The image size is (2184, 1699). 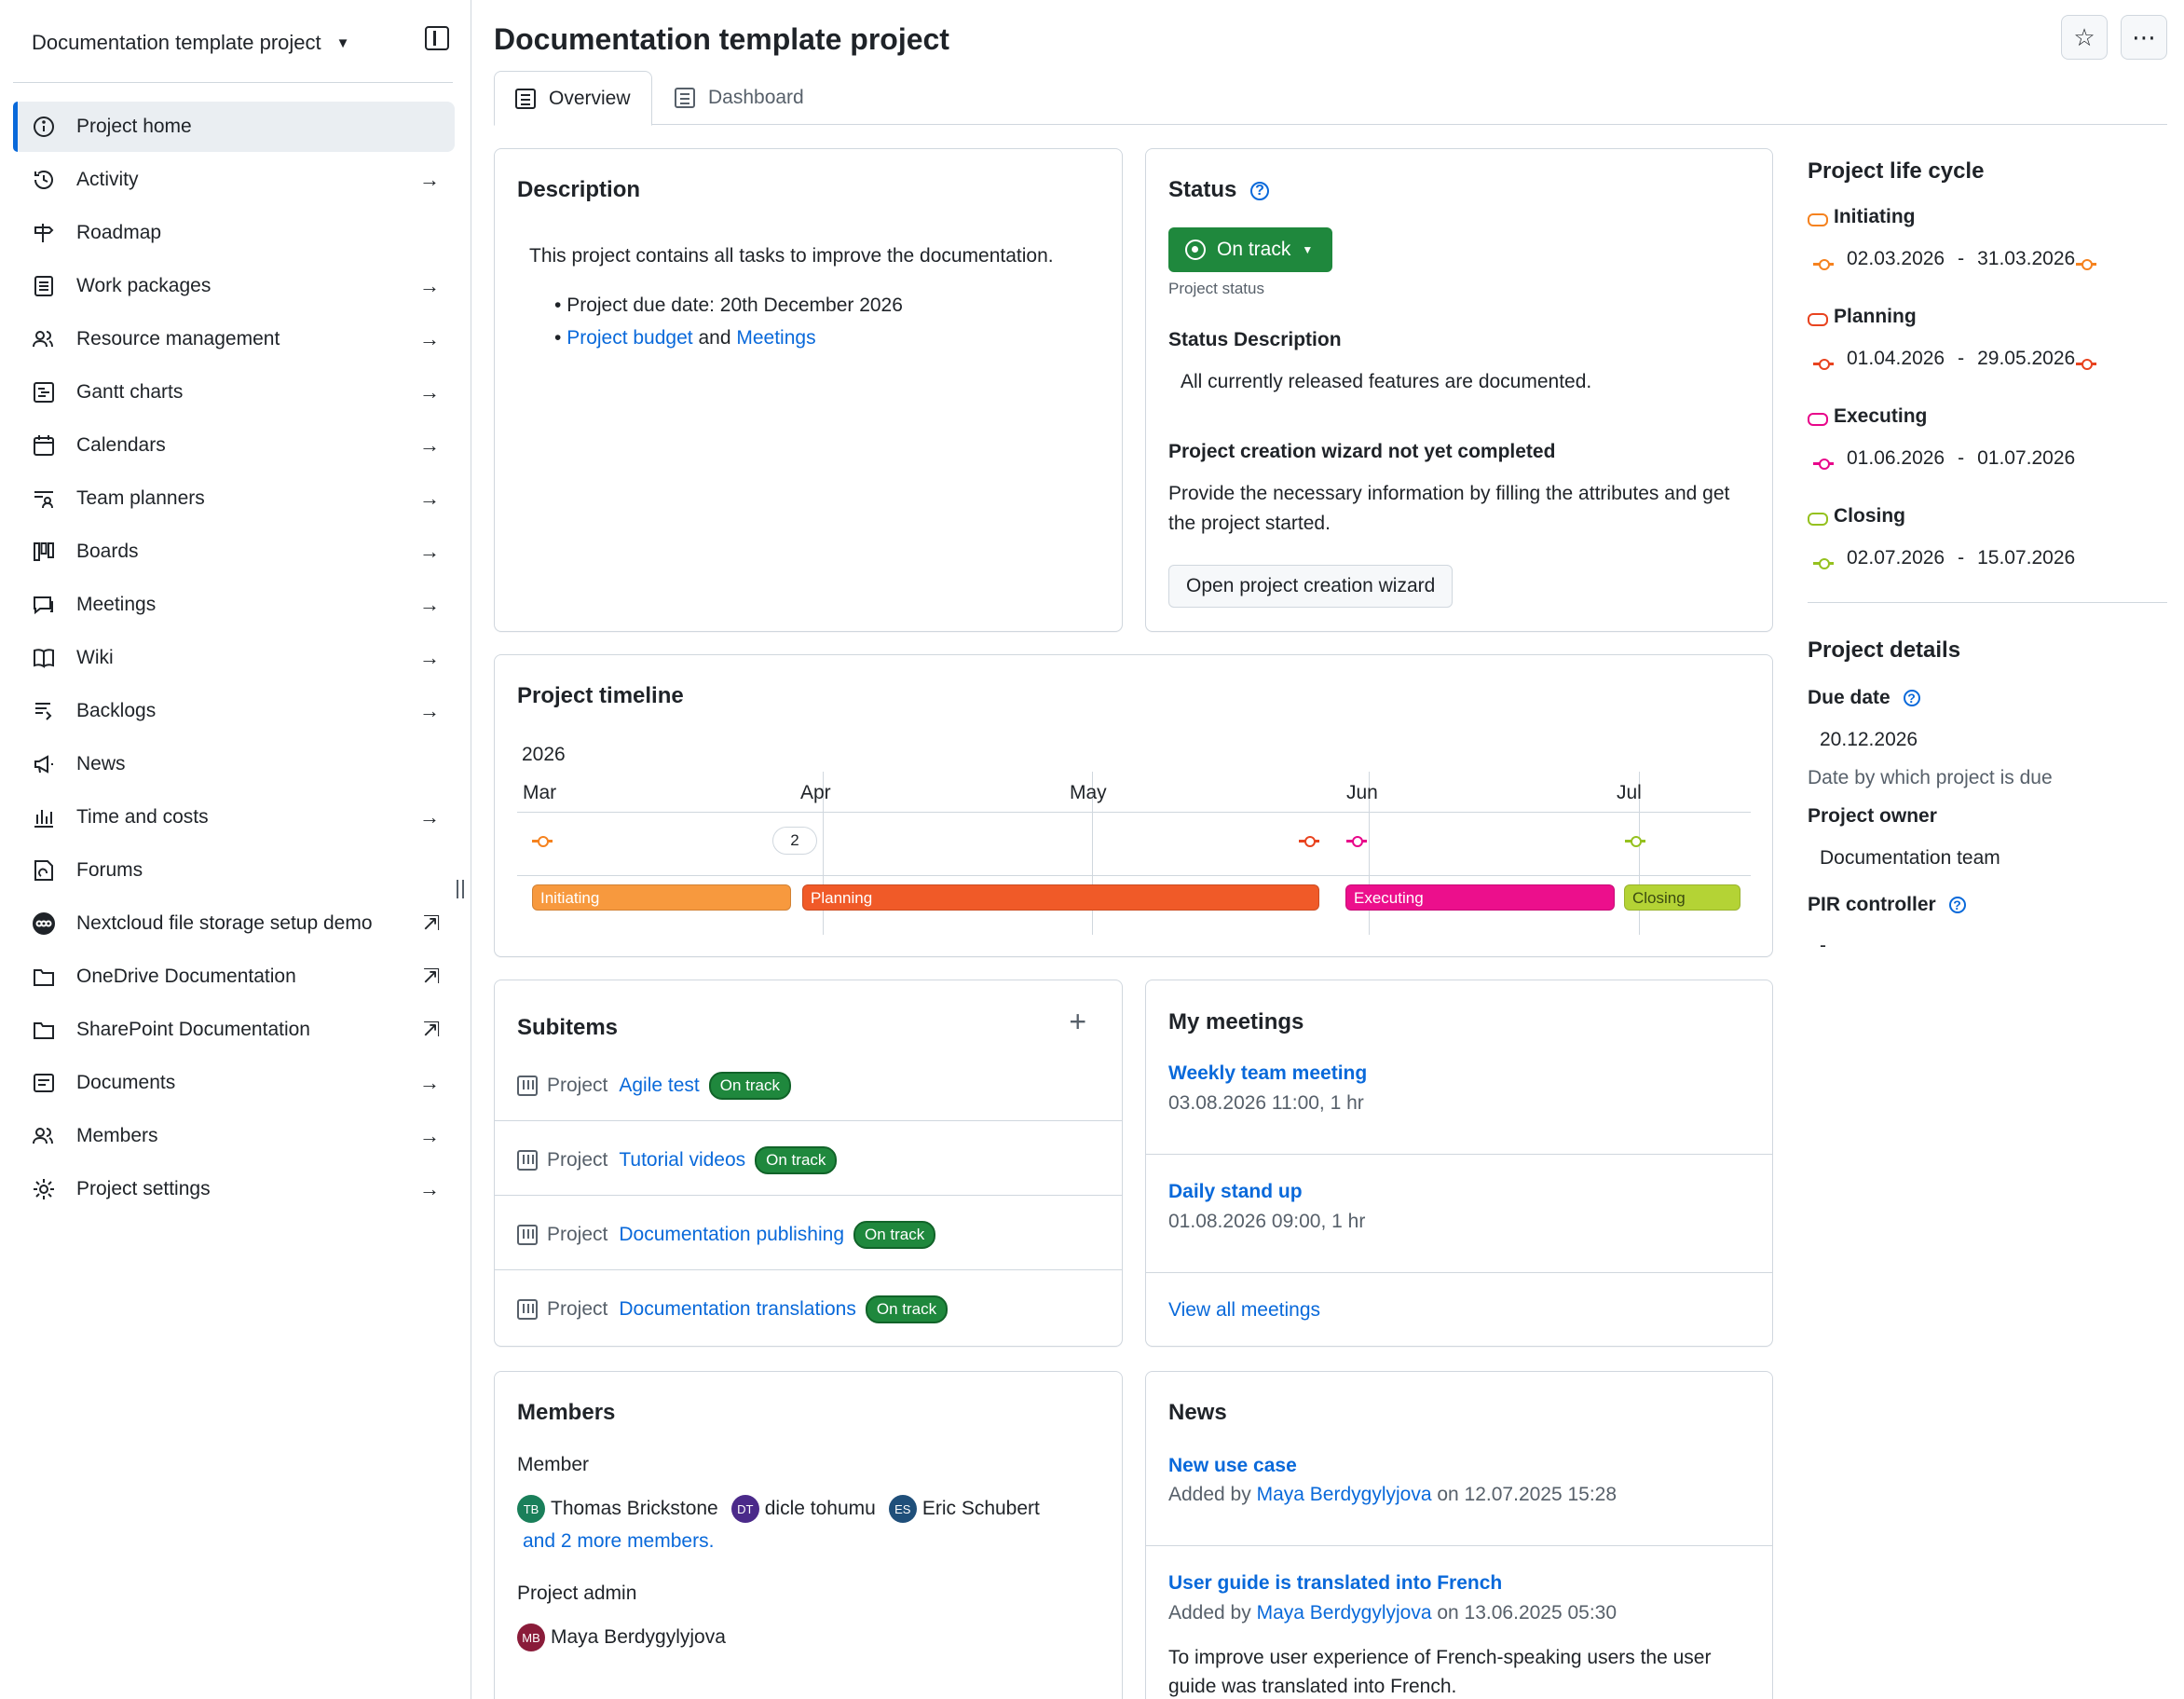 I want to click on due-date-label-text: Due date, so click(x=1849, y=697).